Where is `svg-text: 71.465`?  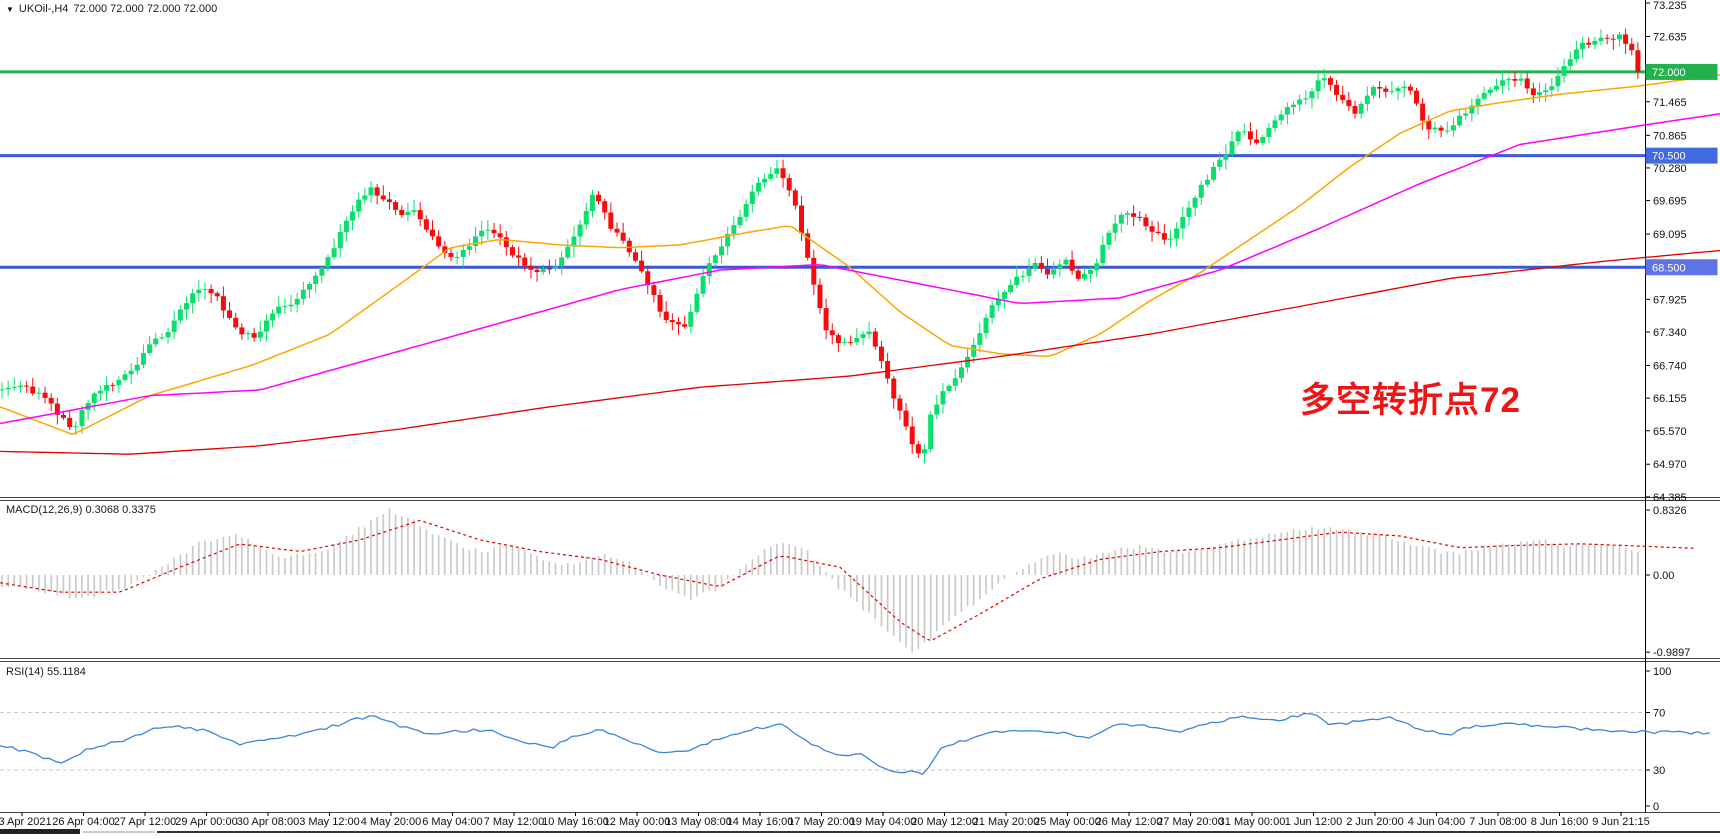
svg-text: 71.465 is located at coordinates (1670, 103).